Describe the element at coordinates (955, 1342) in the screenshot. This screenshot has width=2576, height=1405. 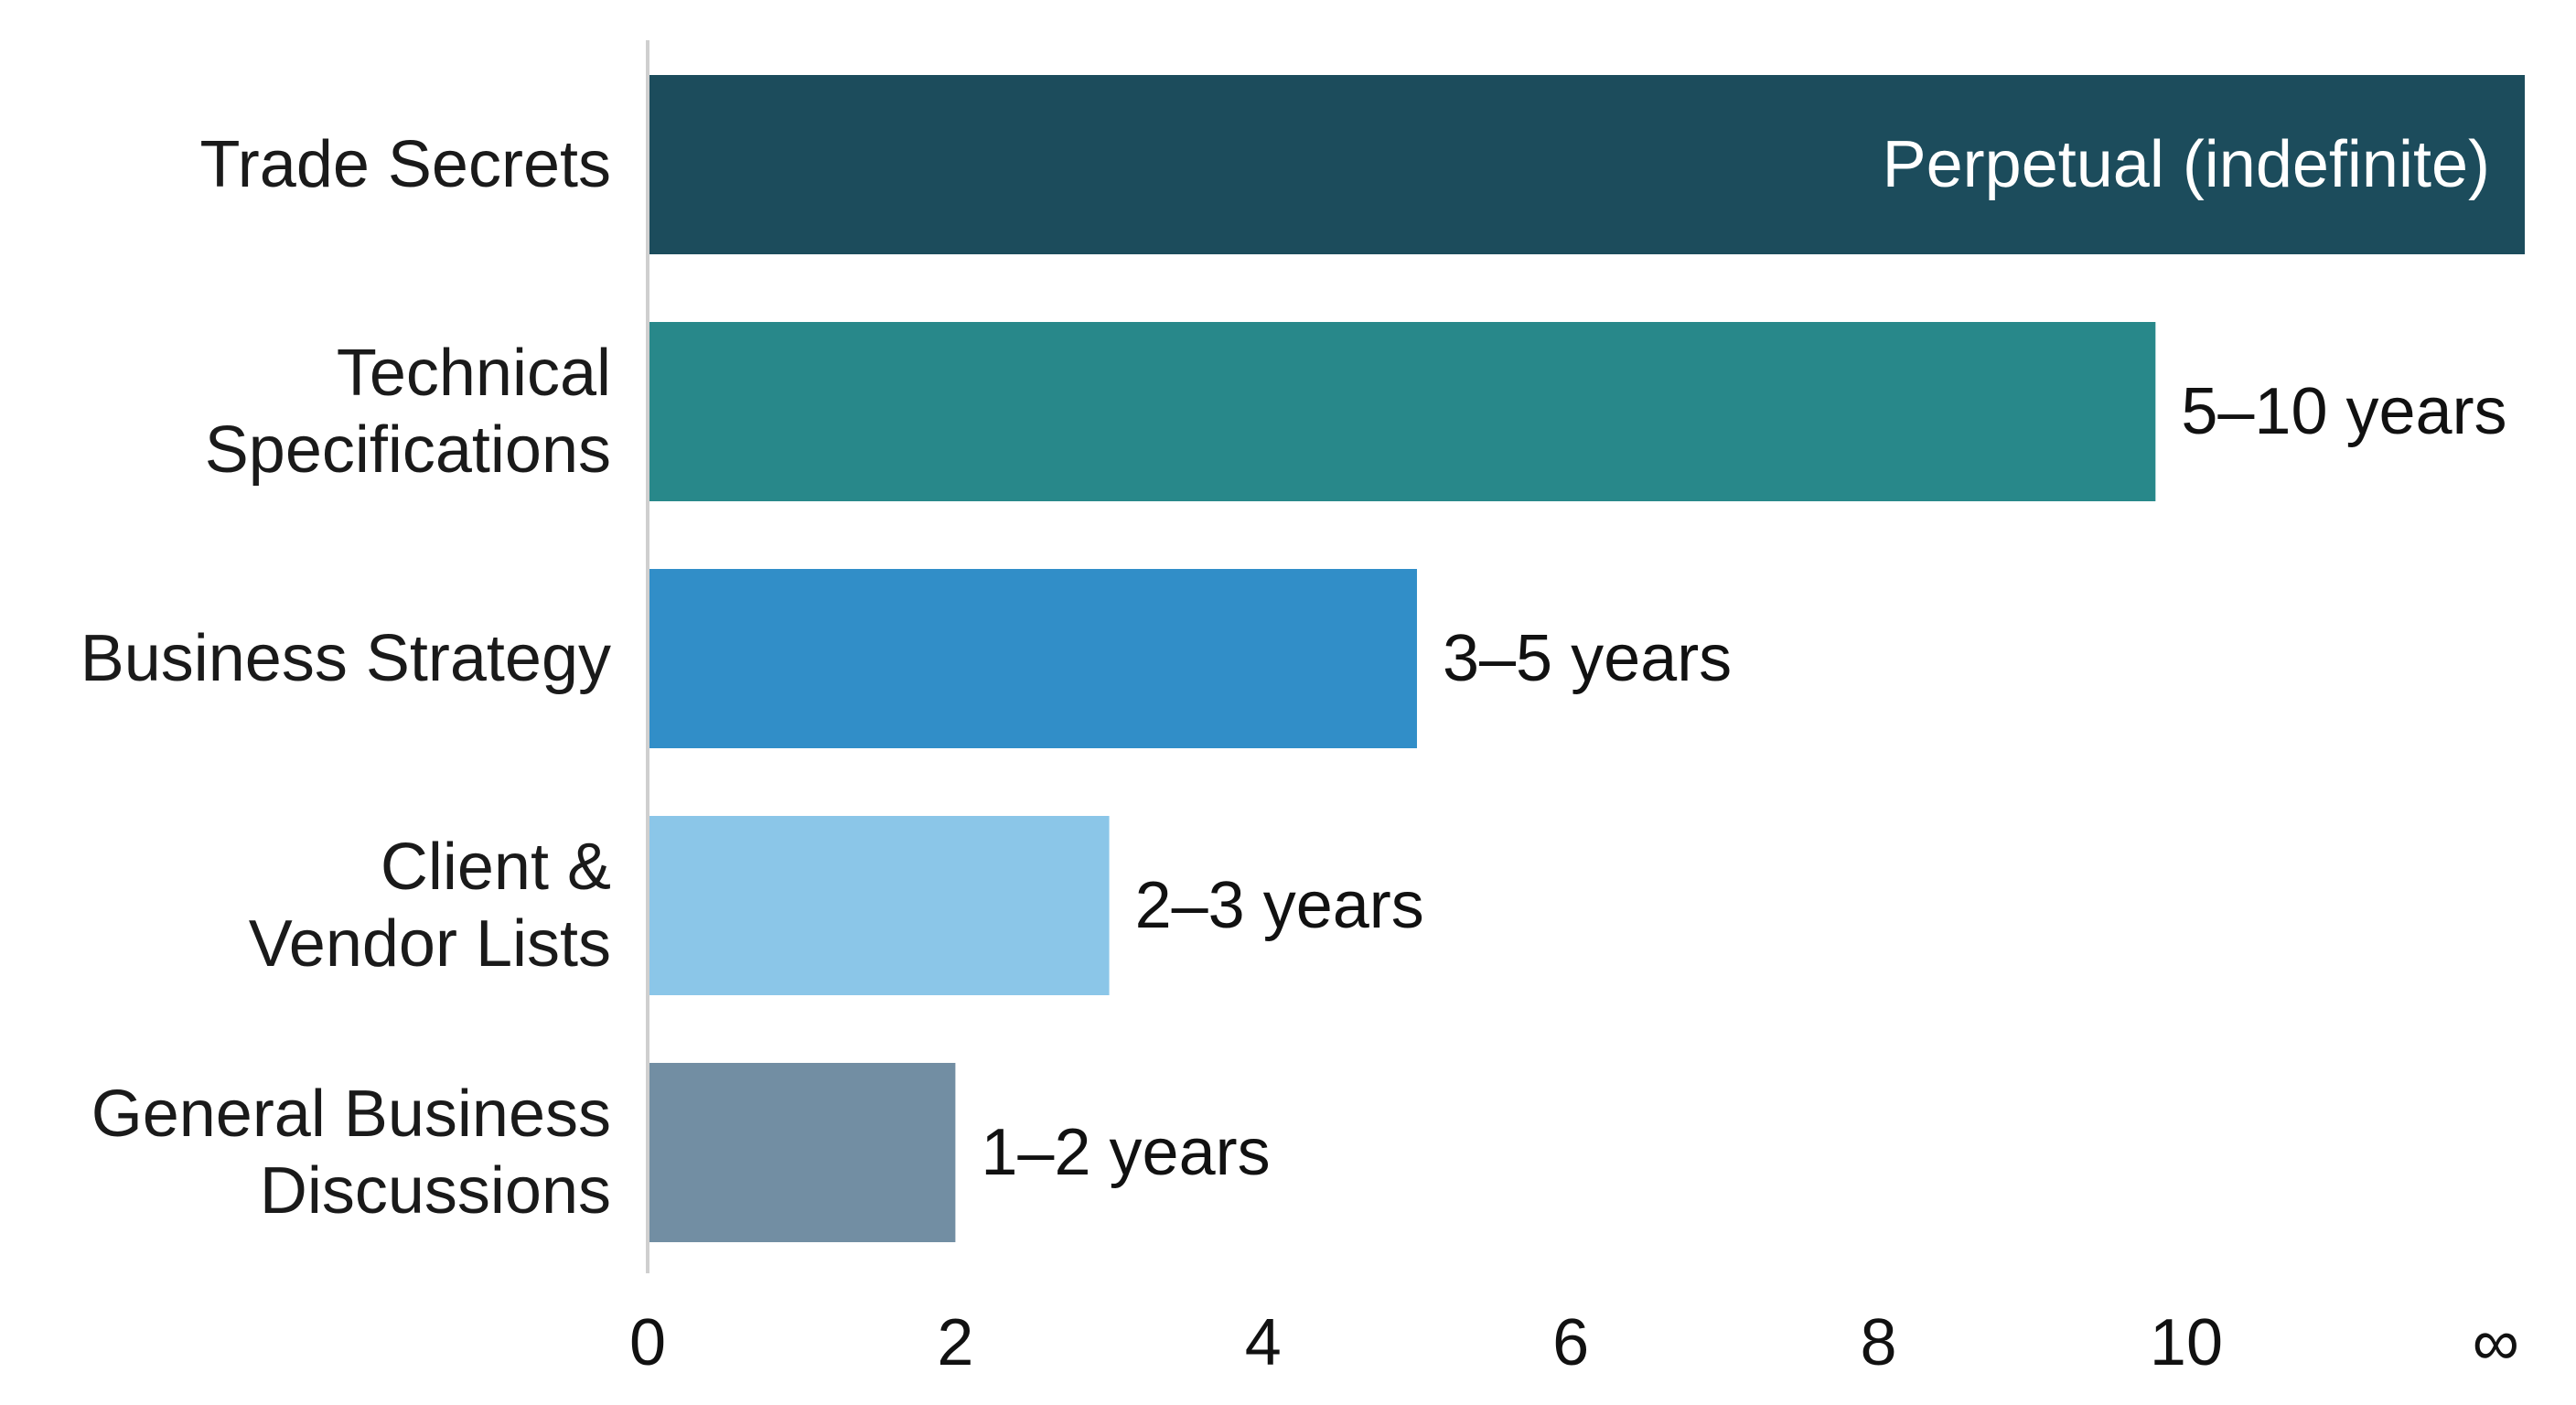
I see `x-tick-label-1: 2` at that location.